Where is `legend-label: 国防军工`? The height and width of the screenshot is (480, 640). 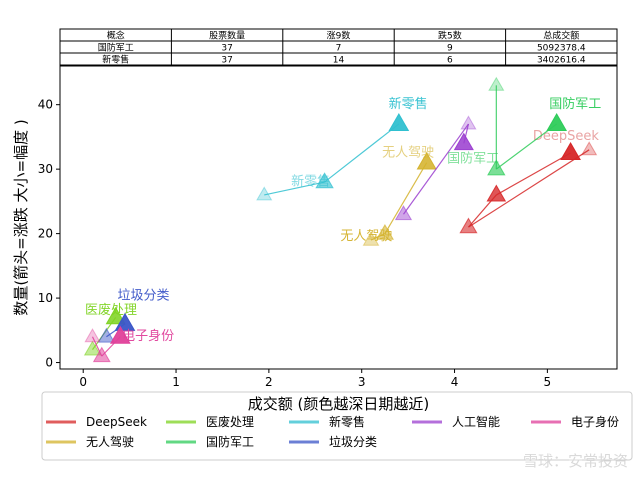
legend-label: 国防军工 is located at coordinates (230, 441).